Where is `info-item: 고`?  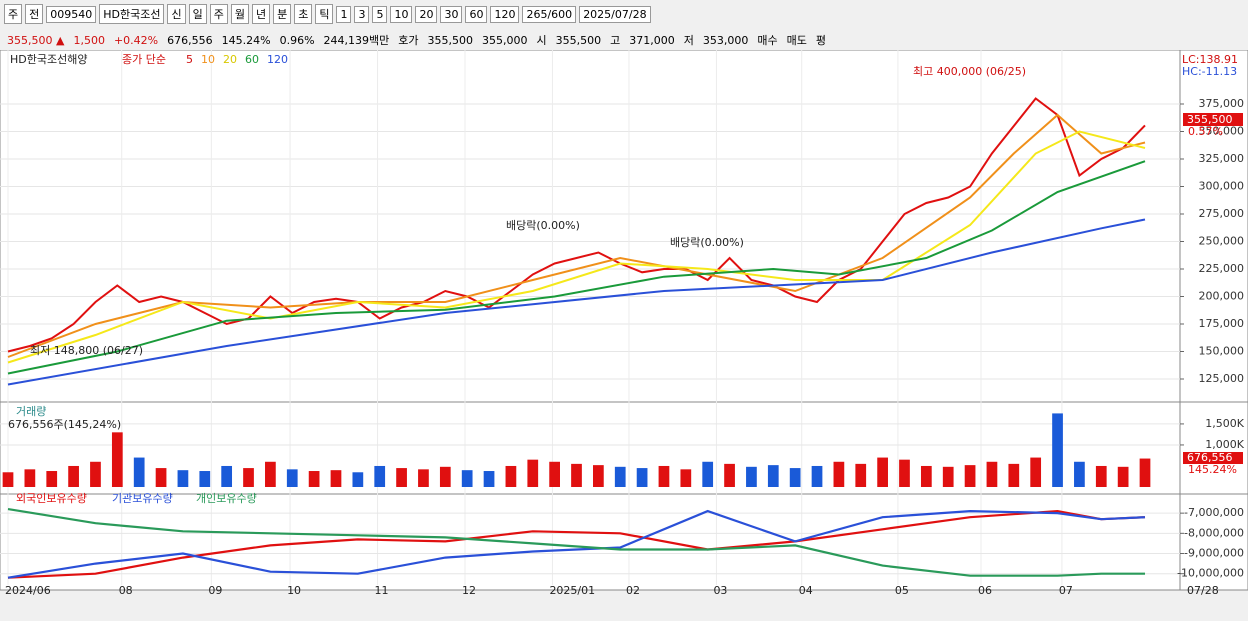 info-item: 고 is located at coordinates (615, 40).